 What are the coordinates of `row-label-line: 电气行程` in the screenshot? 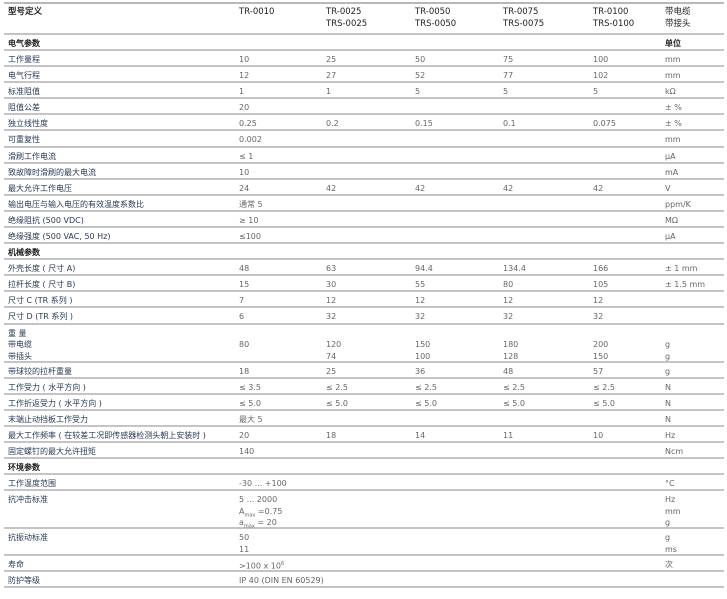 It's located at (24, 76).